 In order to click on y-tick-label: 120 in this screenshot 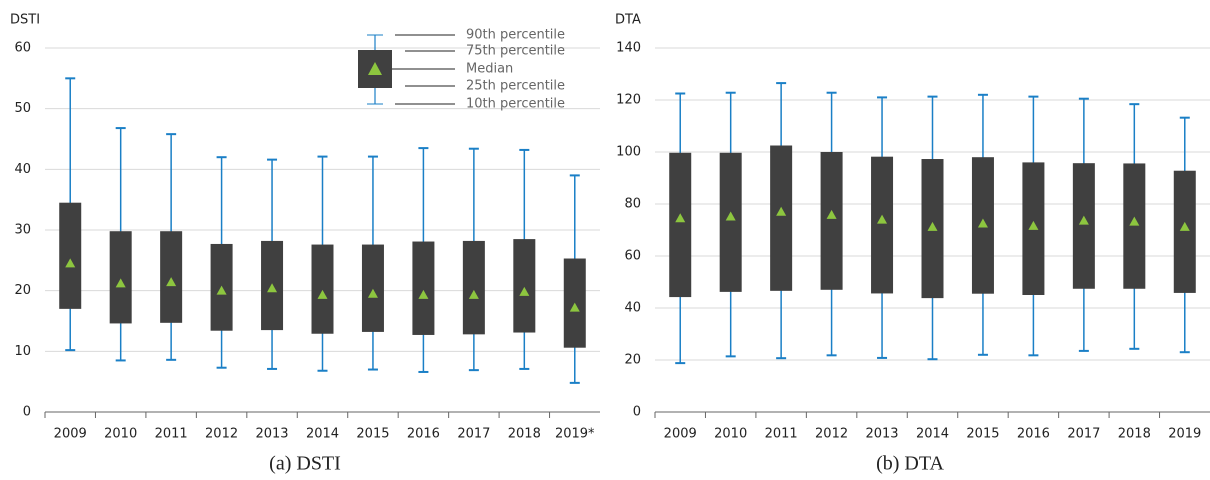, I will do `click(628, 100)`.